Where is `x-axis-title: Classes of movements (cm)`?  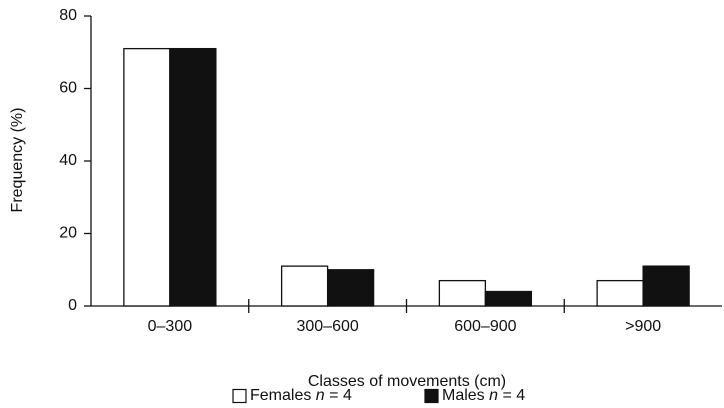
x-axis-title: Classes of movements (cm) is located at coordinates (407, 381).